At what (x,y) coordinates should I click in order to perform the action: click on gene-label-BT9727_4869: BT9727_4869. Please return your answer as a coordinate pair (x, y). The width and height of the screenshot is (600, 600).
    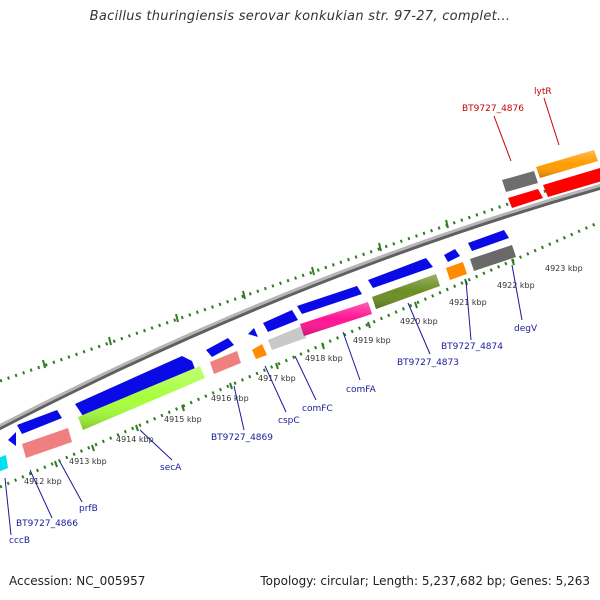
    Looking at the image, I should click on (242, 438).